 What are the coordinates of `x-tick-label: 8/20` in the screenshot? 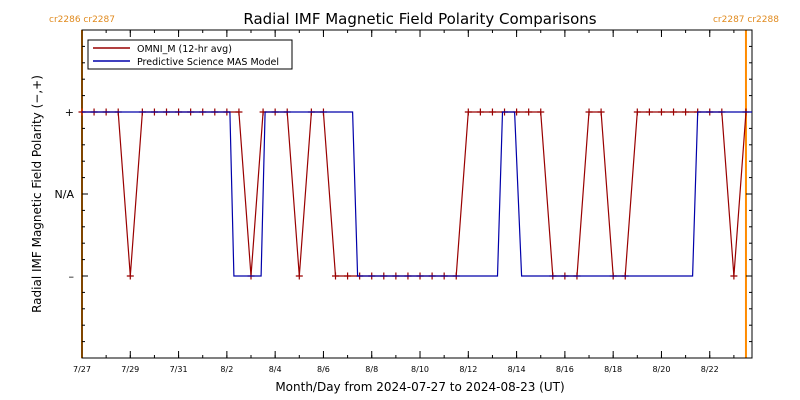 It's located at (661, 369).